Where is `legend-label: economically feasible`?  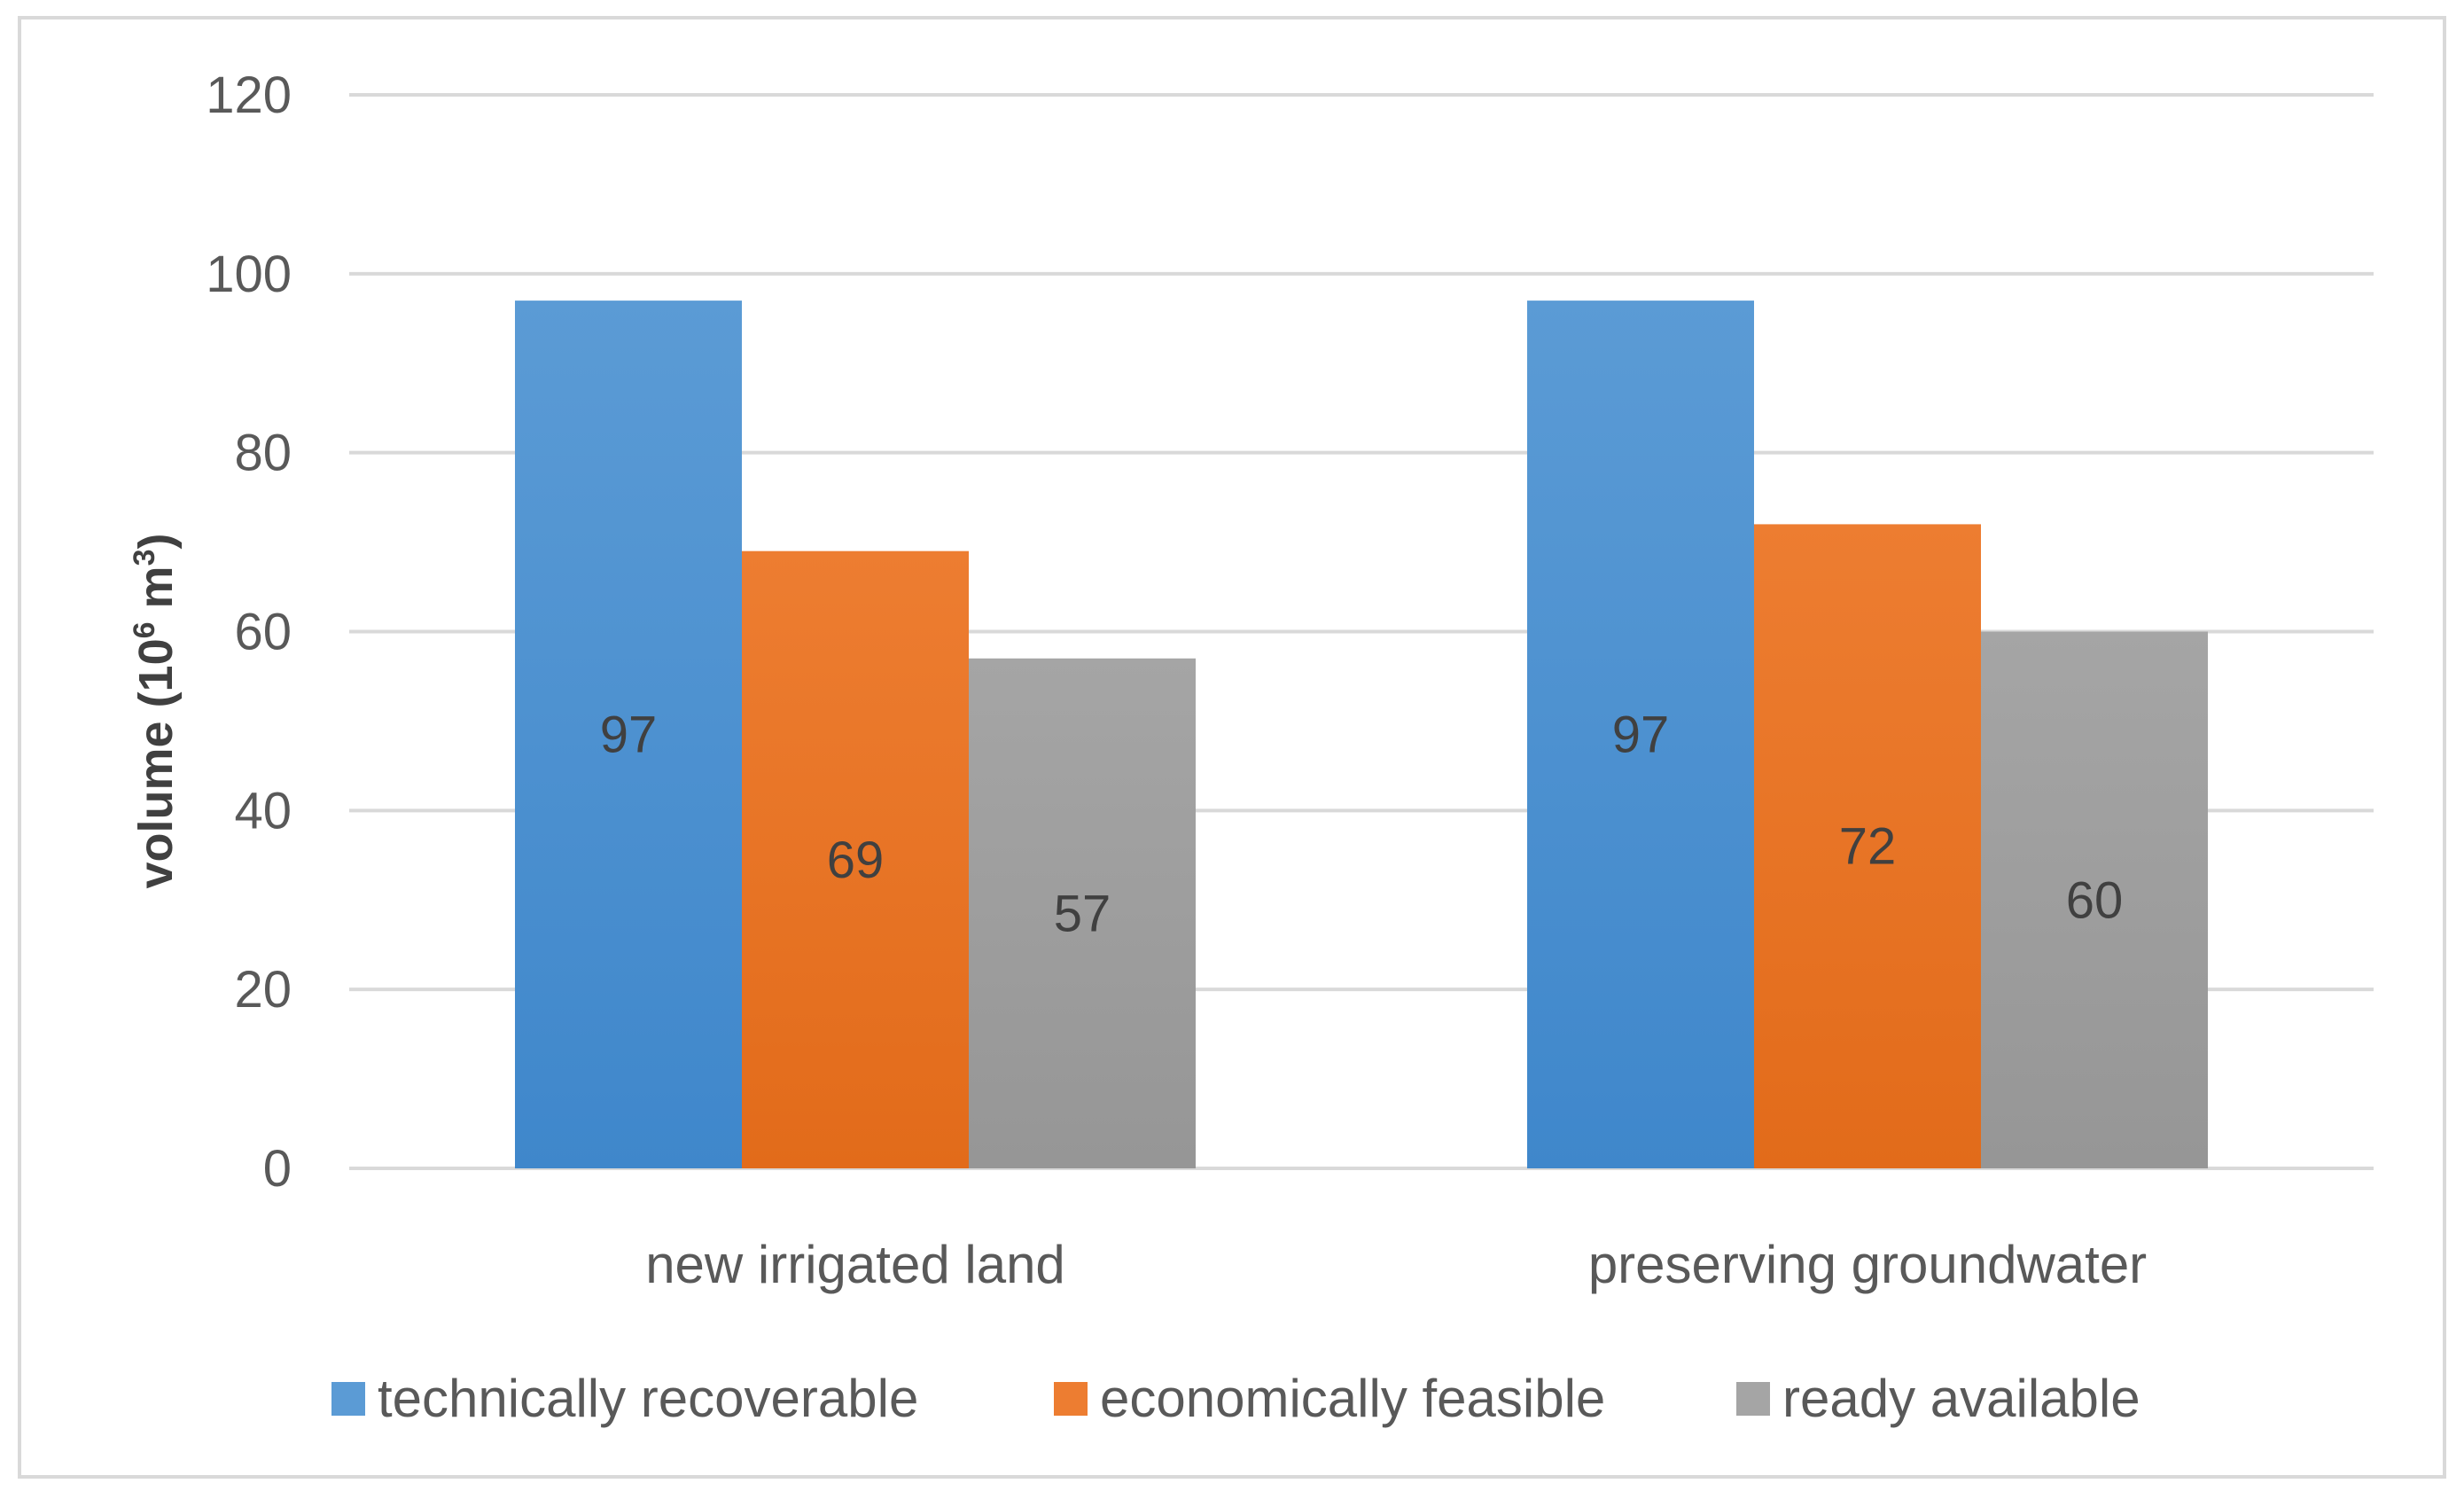 legend-label: economically feasible is located at coordinates (1352, 1398).